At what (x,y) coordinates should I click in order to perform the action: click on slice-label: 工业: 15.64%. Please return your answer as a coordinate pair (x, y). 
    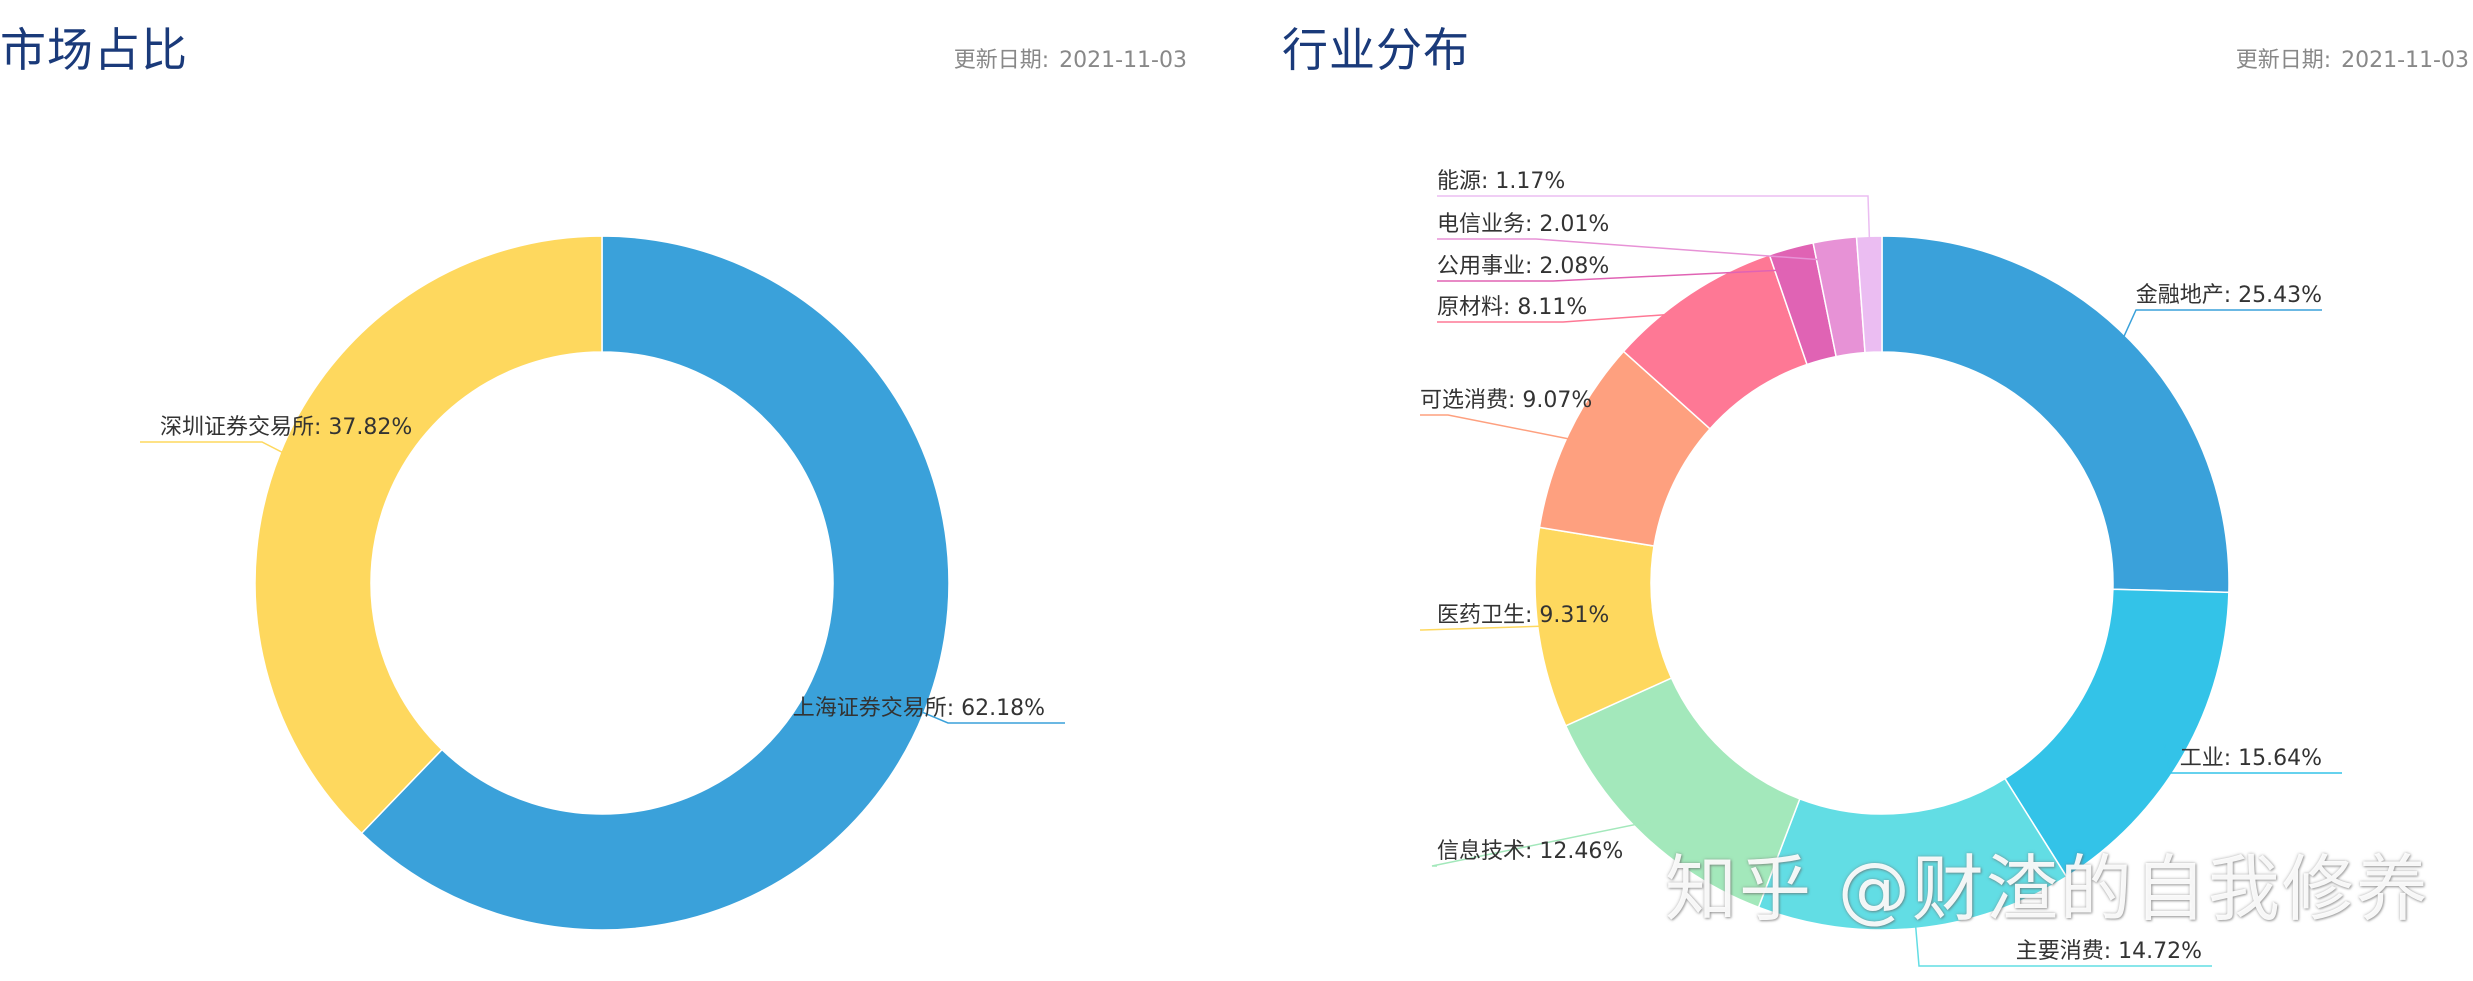
    Looking at the image, I should click on (2251, 758).